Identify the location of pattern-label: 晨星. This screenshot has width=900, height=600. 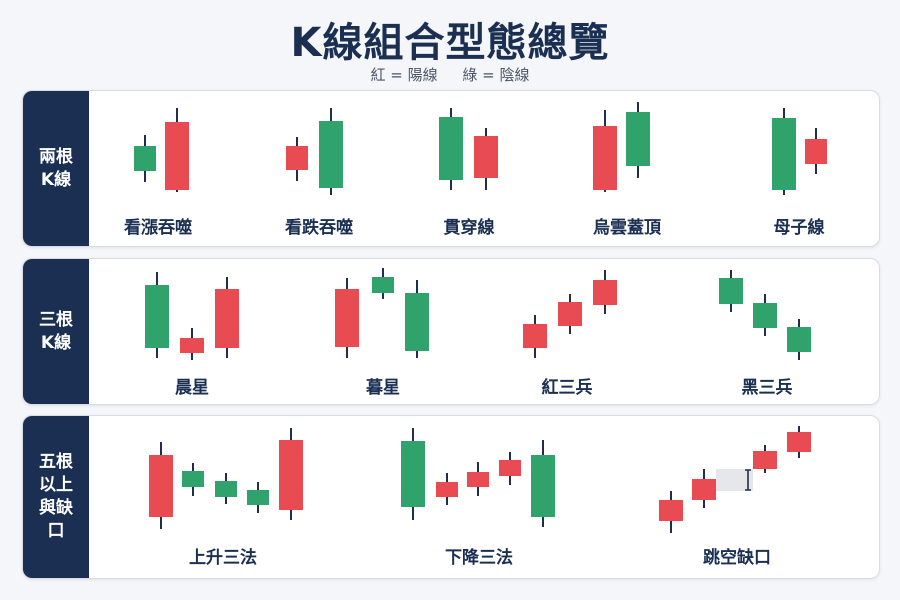
(192, 388).